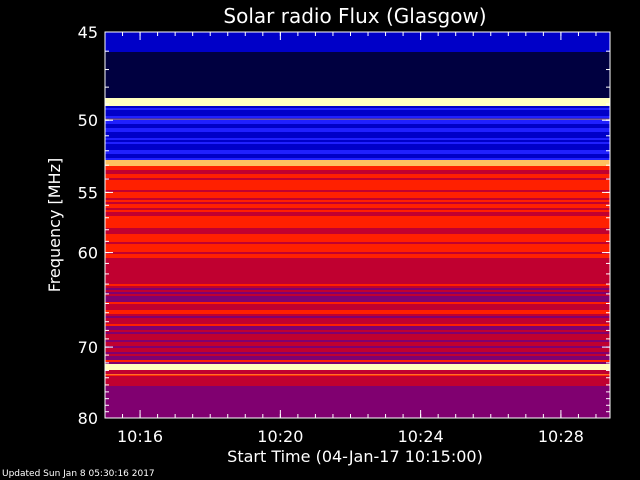 The image size is (640, 480). I want to click on updated-timestamp: Updated Sun Jan 8 05:30:16 2017, so click(78, 474).